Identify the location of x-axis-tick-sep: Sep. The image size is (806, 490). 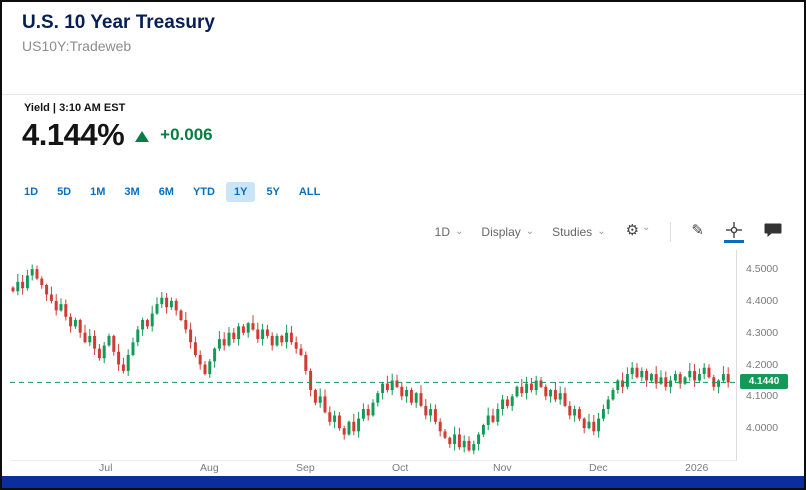
(305, 468).